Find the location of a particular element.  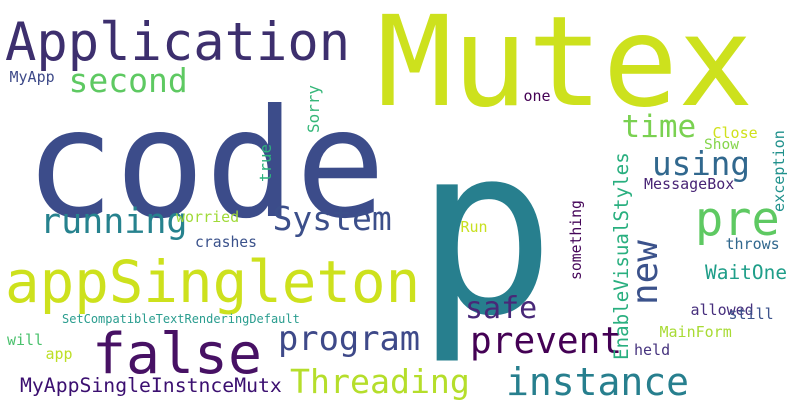

word-appsingleton: appSingleton is located at coordinates (213, 282).